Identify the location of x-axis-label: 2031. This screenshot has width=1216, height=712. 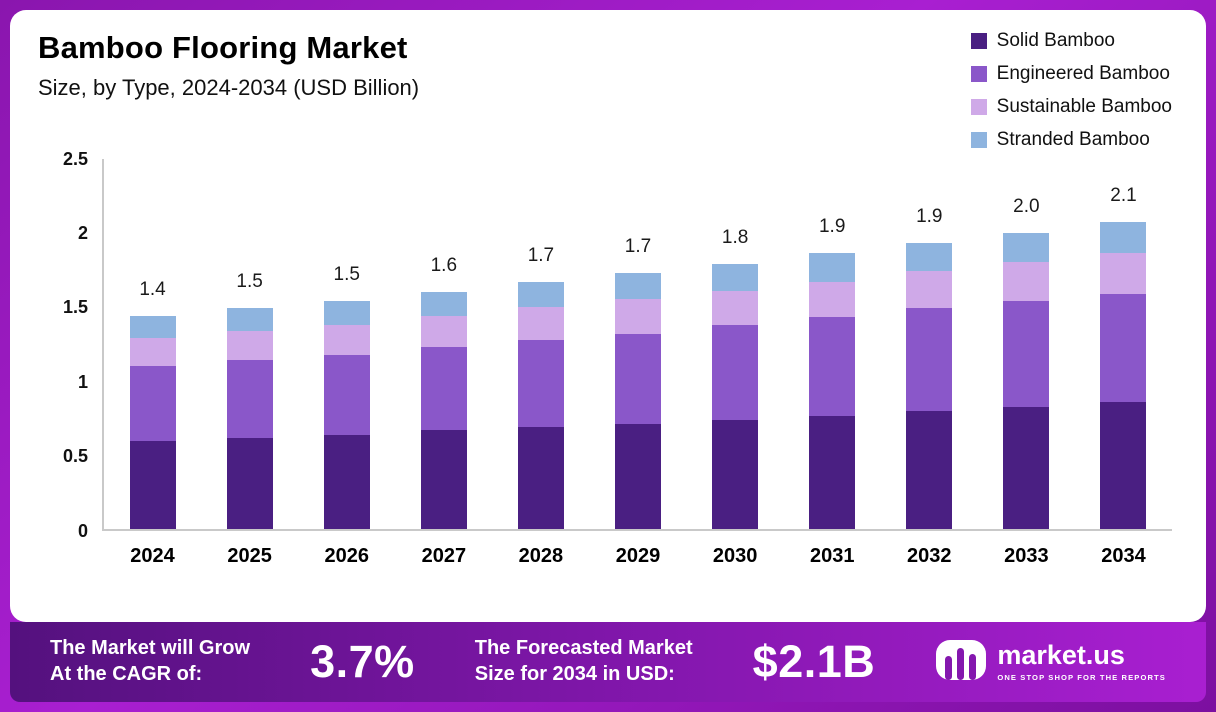
(832, 555).